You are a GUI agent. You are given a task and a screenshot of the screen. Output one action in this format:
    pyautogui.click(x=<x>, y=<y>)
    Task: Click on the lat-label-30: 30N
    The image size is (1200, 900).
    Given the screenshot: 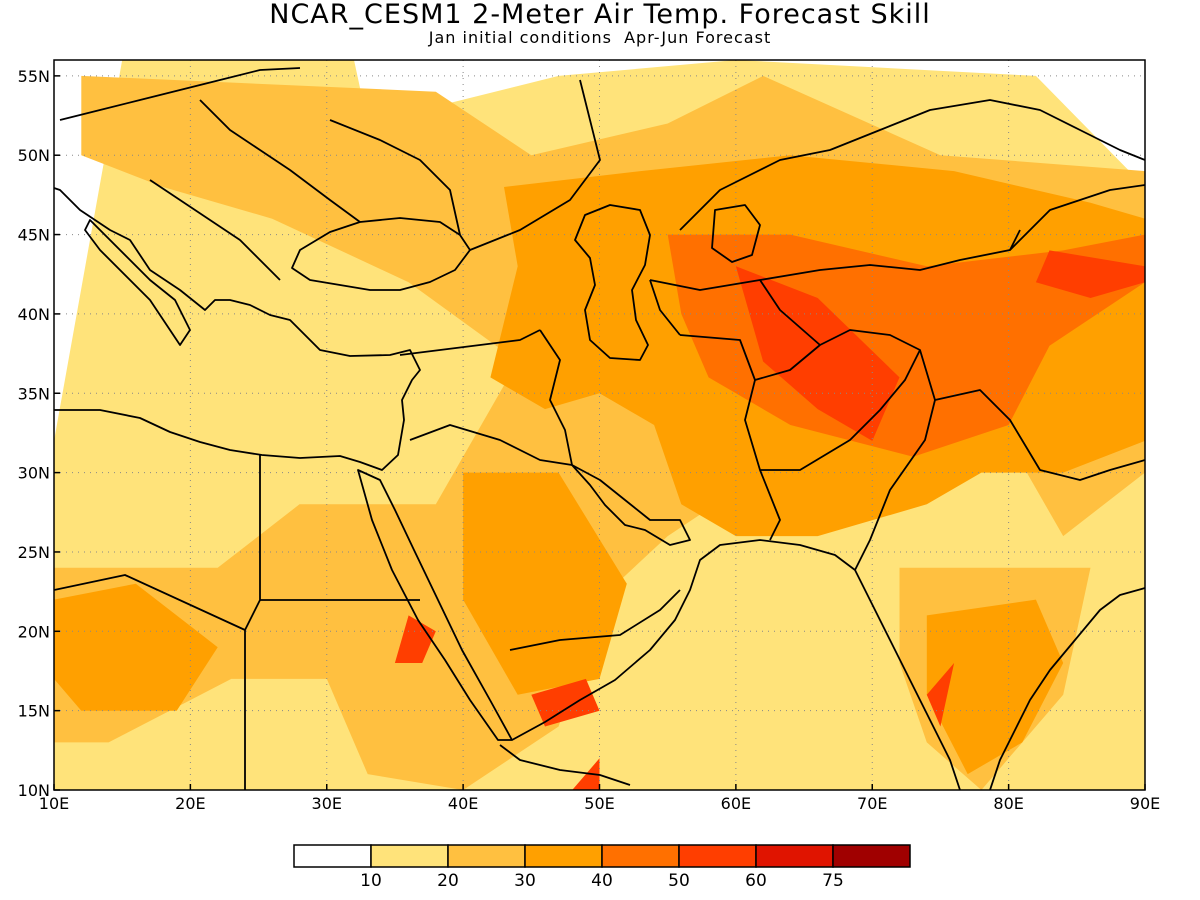 What is the action you would take?
    pyautogui.click(x=34, y=473)
    